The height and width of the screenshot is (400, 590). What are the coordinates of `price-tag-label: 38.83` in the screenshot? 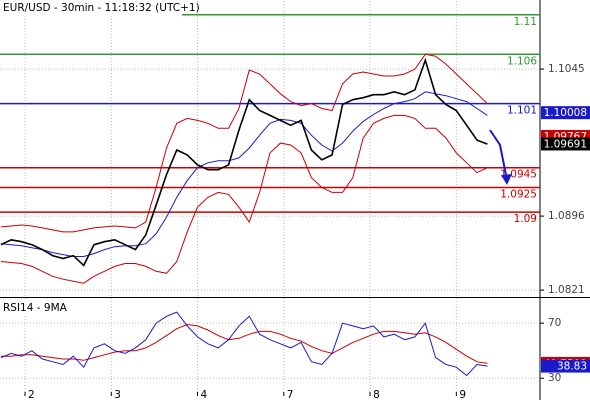 It's located at (572, 367).